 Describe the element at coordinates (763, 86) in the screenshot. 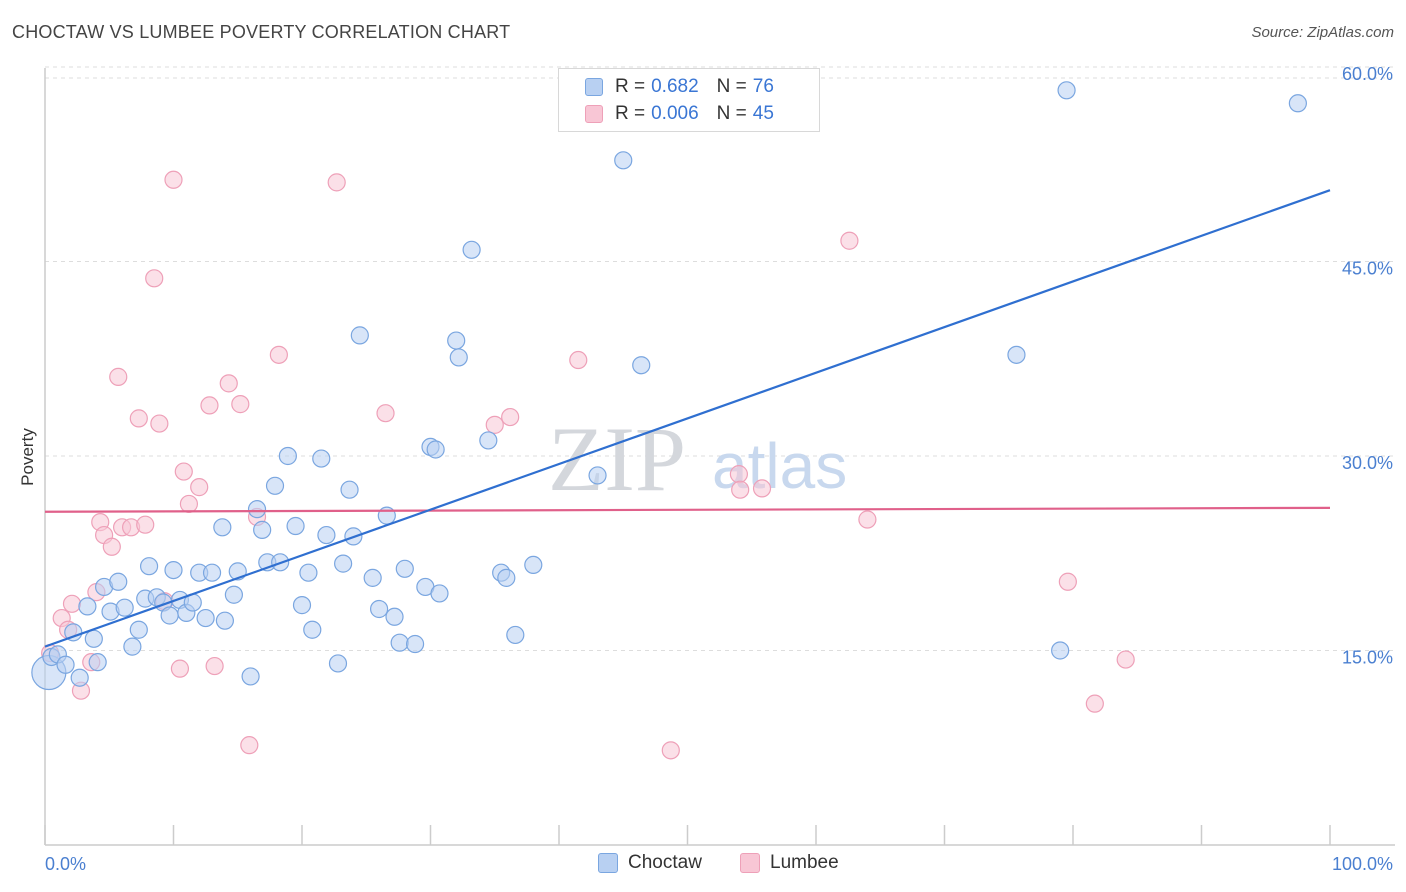

I see `legend-n-value: 76` at that location.